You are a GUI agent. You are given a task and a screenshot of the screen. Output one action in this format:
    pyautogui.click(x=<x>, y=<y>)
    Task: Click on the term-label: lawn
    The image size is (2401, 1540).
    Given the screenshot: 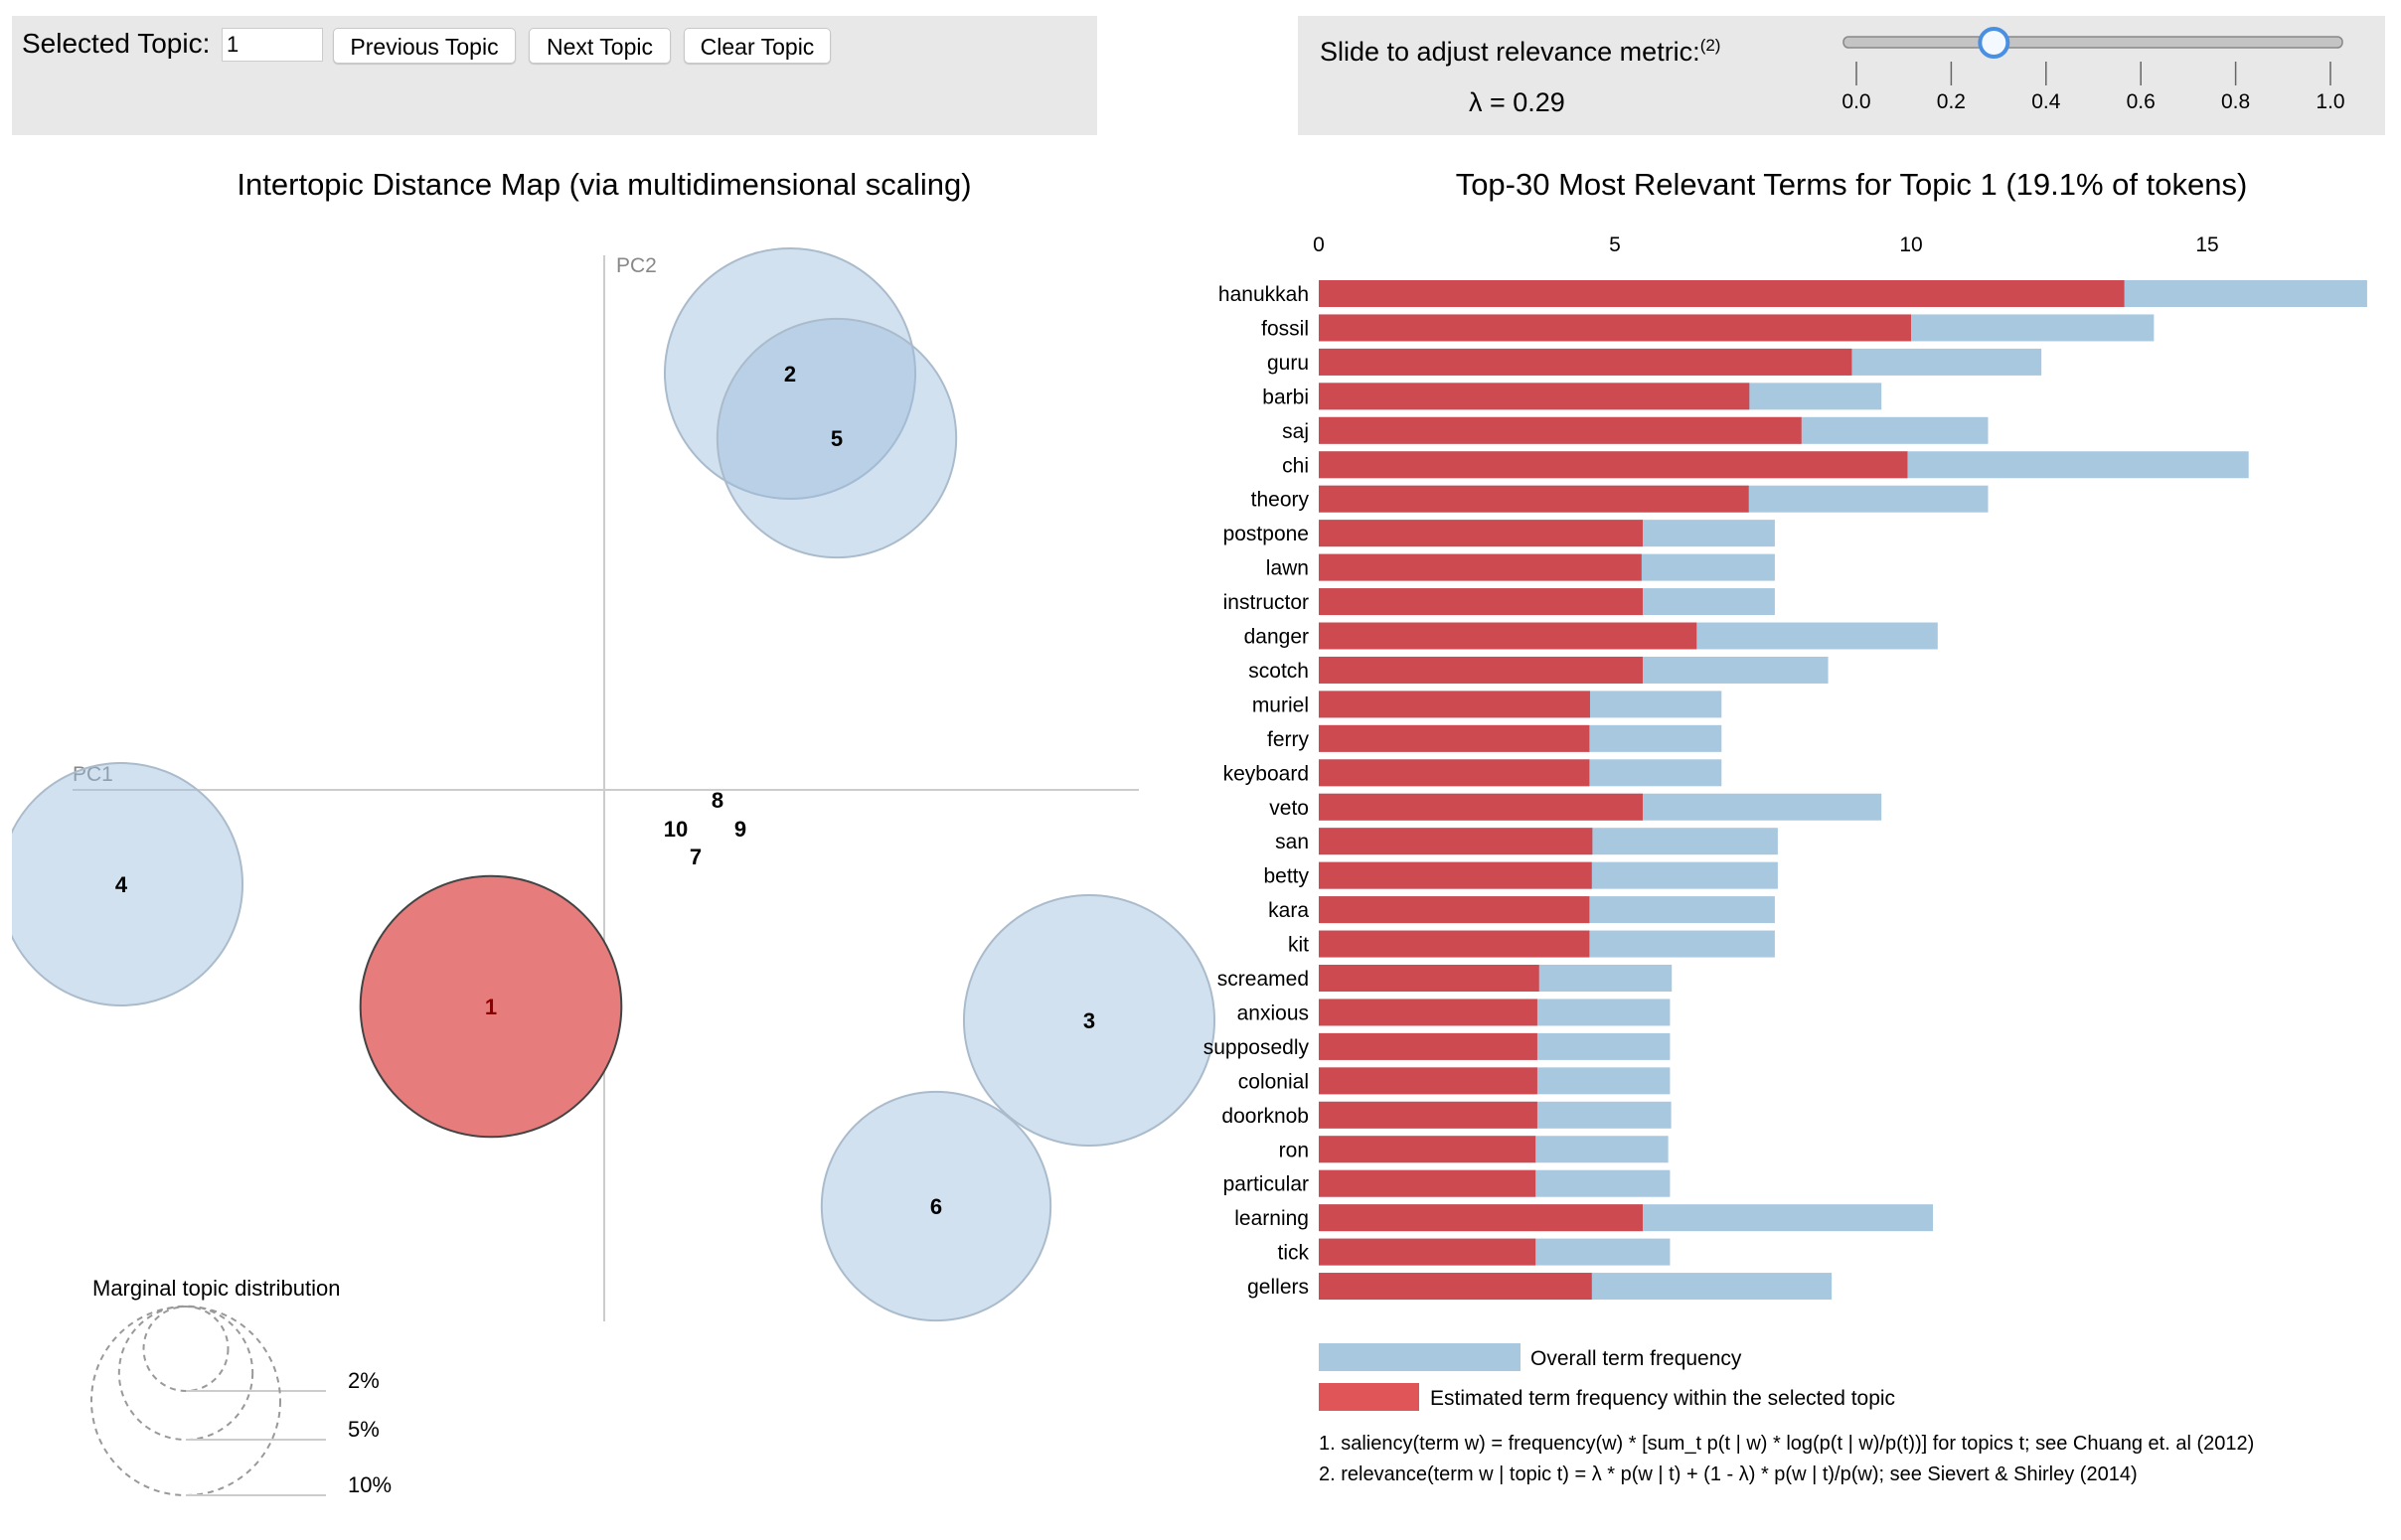 What is the action you would take?
    pyautogui.click(x=1287, y=569)
    